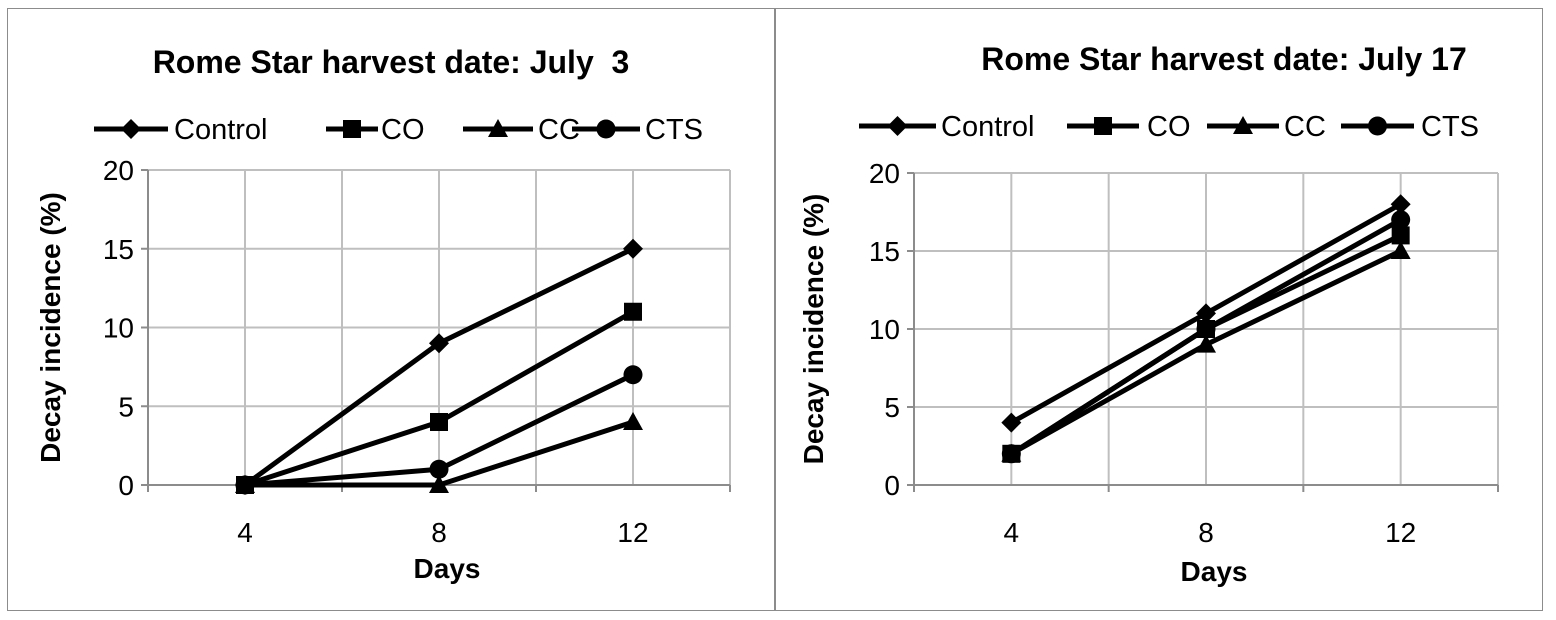 The image size is (1556, 620). What do you see at coordinates (391, 62) in the screenshot?
I see `chart-title: Rome Star harvest date: July 3` at bounding box center [391, 62].